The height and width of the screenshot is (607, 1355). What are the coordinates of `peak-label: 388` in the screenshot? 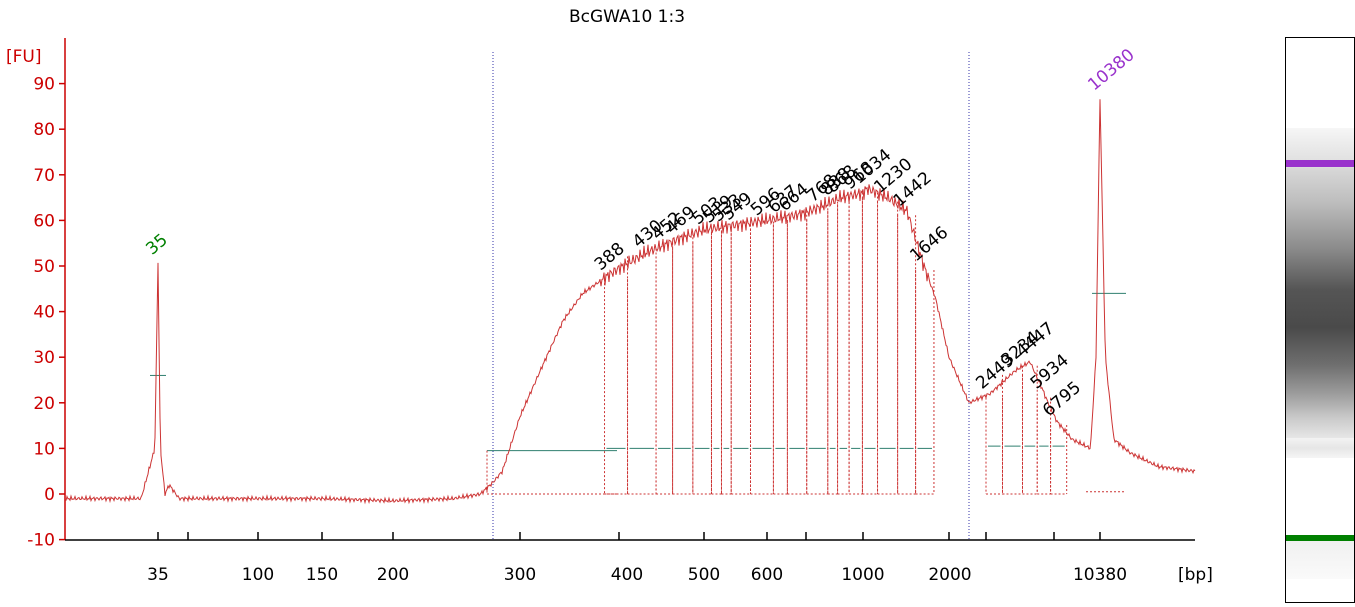 It's located at (610, 257).